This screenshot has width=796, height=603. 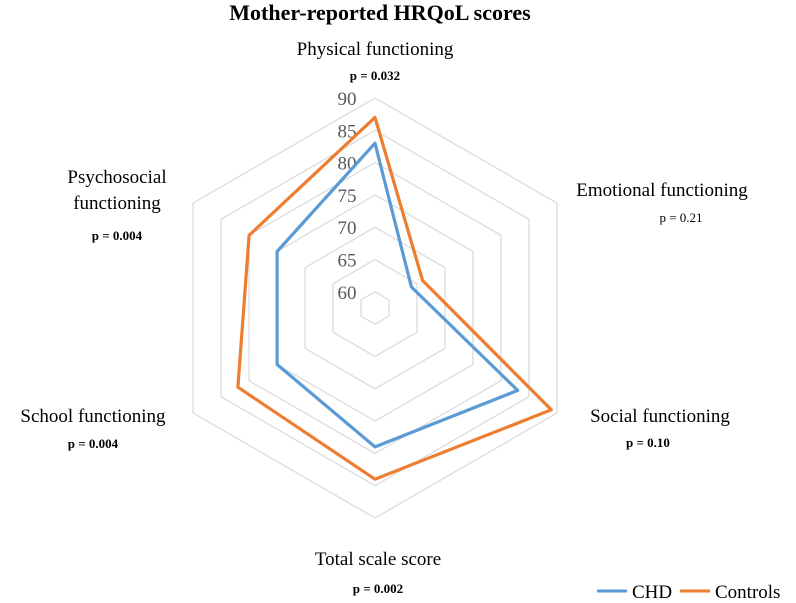 What do you see at coordinates (93, 443) in the screenshot?
I see `p-value-4: p = 0.004` at bounding box center [93, 443].